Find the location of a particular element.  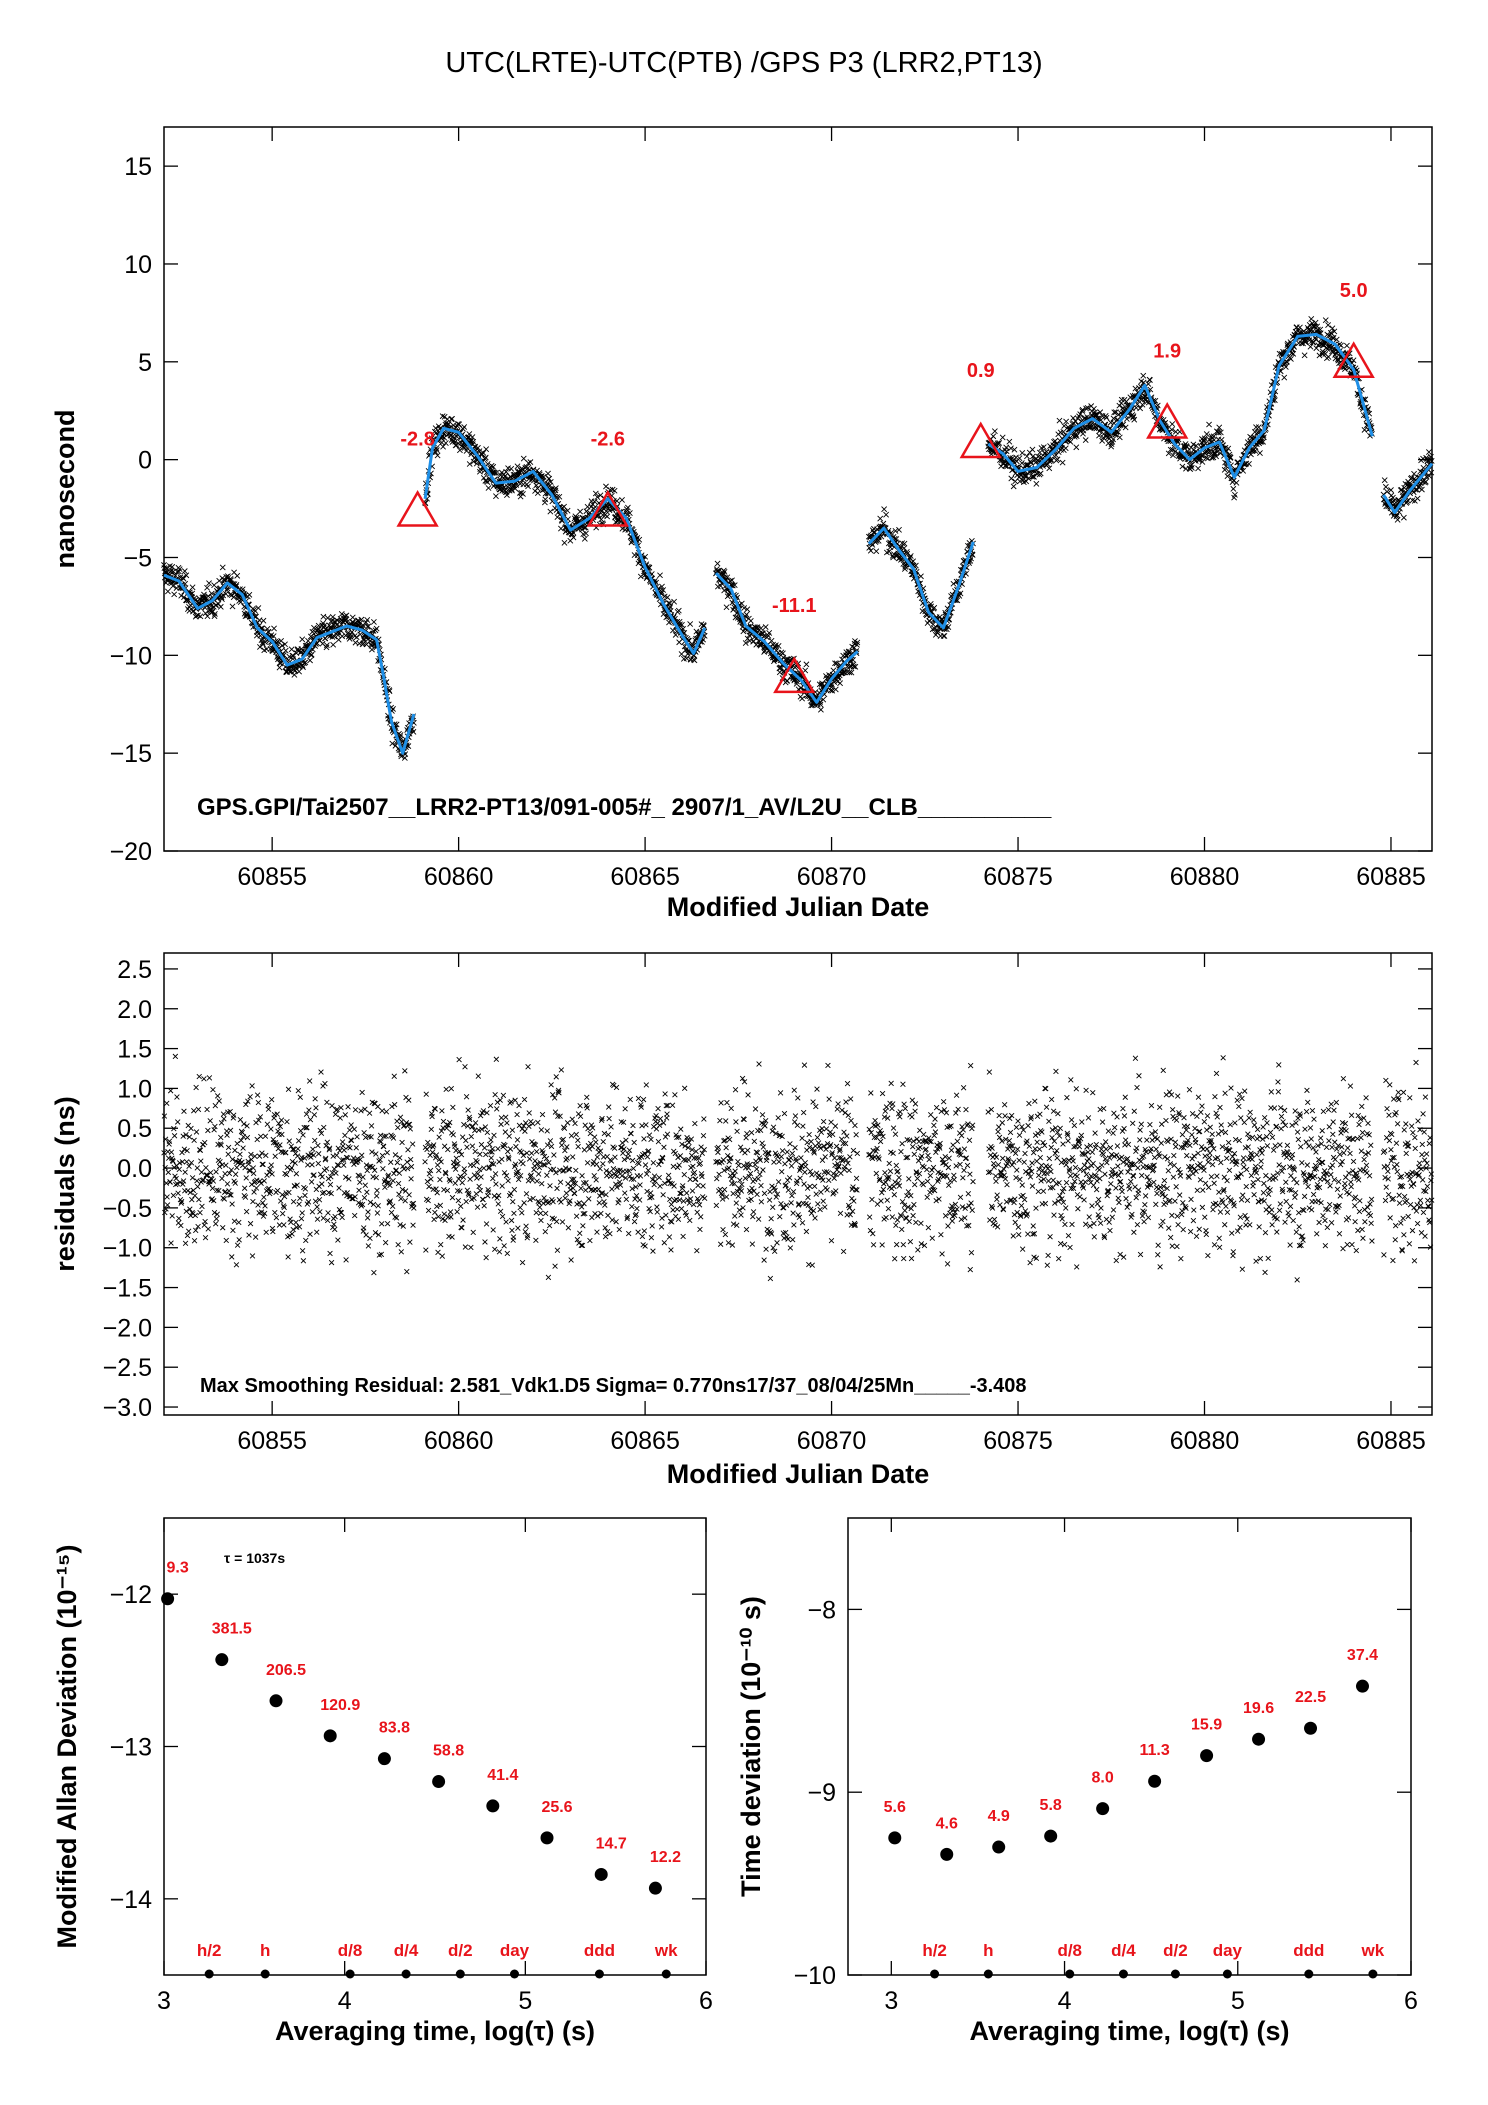

offset-xtick-label: 60855 is located at coordinates (272, 877).